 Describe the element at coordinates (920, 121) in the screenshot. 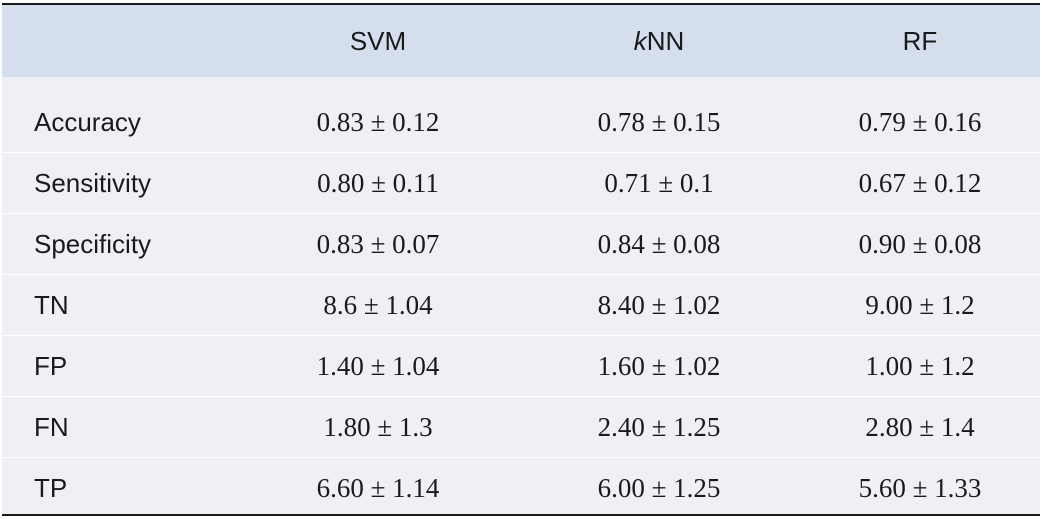

I see `cell-rf: 0.79 ± 0.16` at that location.